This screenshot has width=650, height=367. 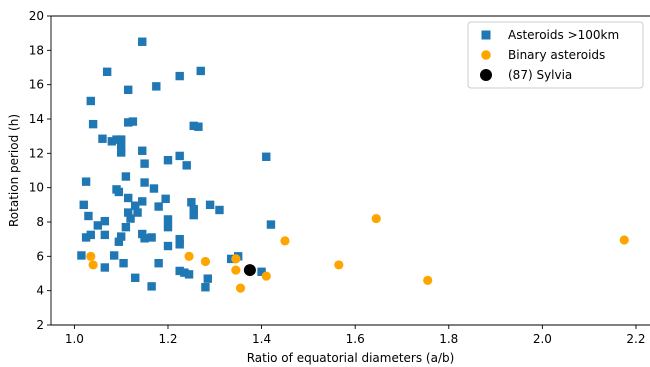 I want to click on x-axis-label: Ratio of equatorial diameters (a/b), so click(x=351, y=358).